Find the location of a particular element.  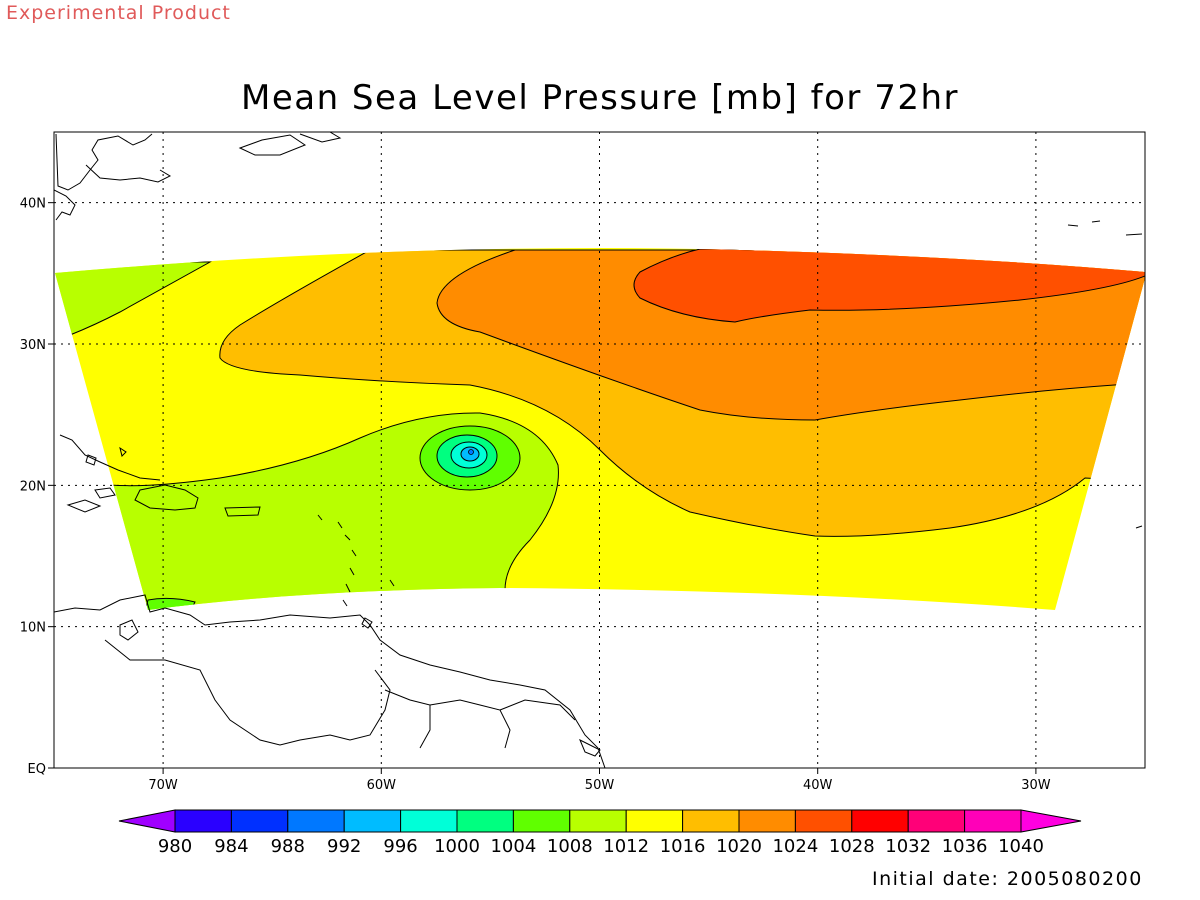

colorbar-label: 1012 is located at coordinates (626, 846).